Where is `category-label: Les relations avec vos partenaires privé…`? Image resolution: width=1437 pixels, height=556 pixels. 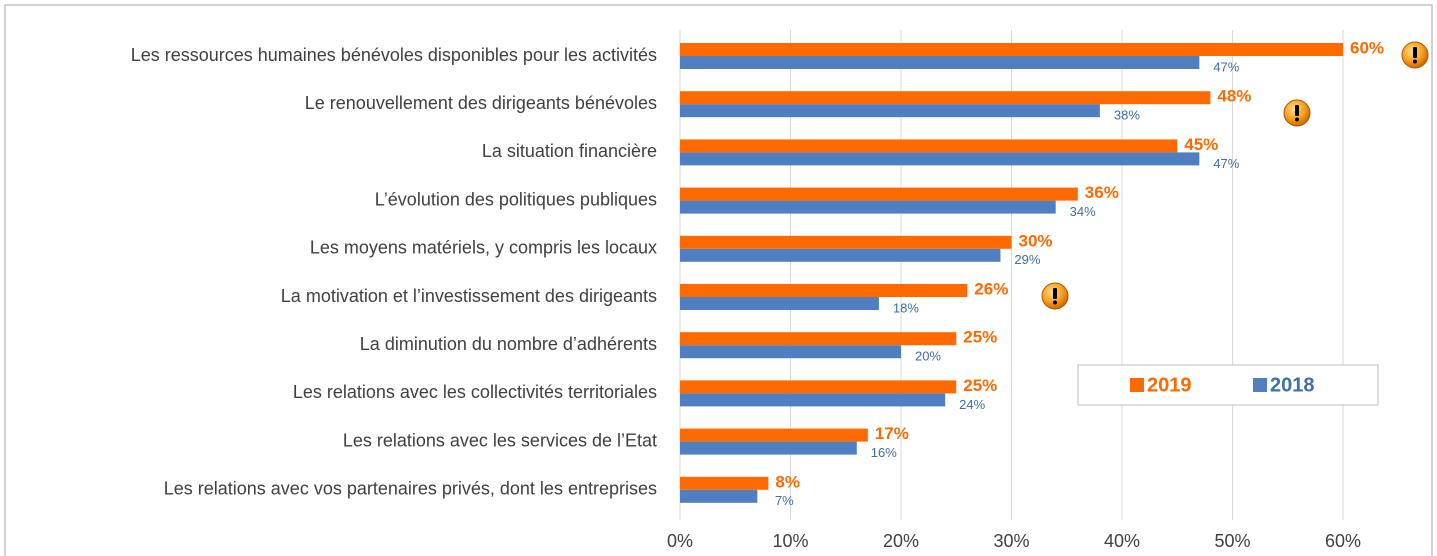 category-label: Les relations avec vos partenaires privé… is located at coordinates (410, 489).